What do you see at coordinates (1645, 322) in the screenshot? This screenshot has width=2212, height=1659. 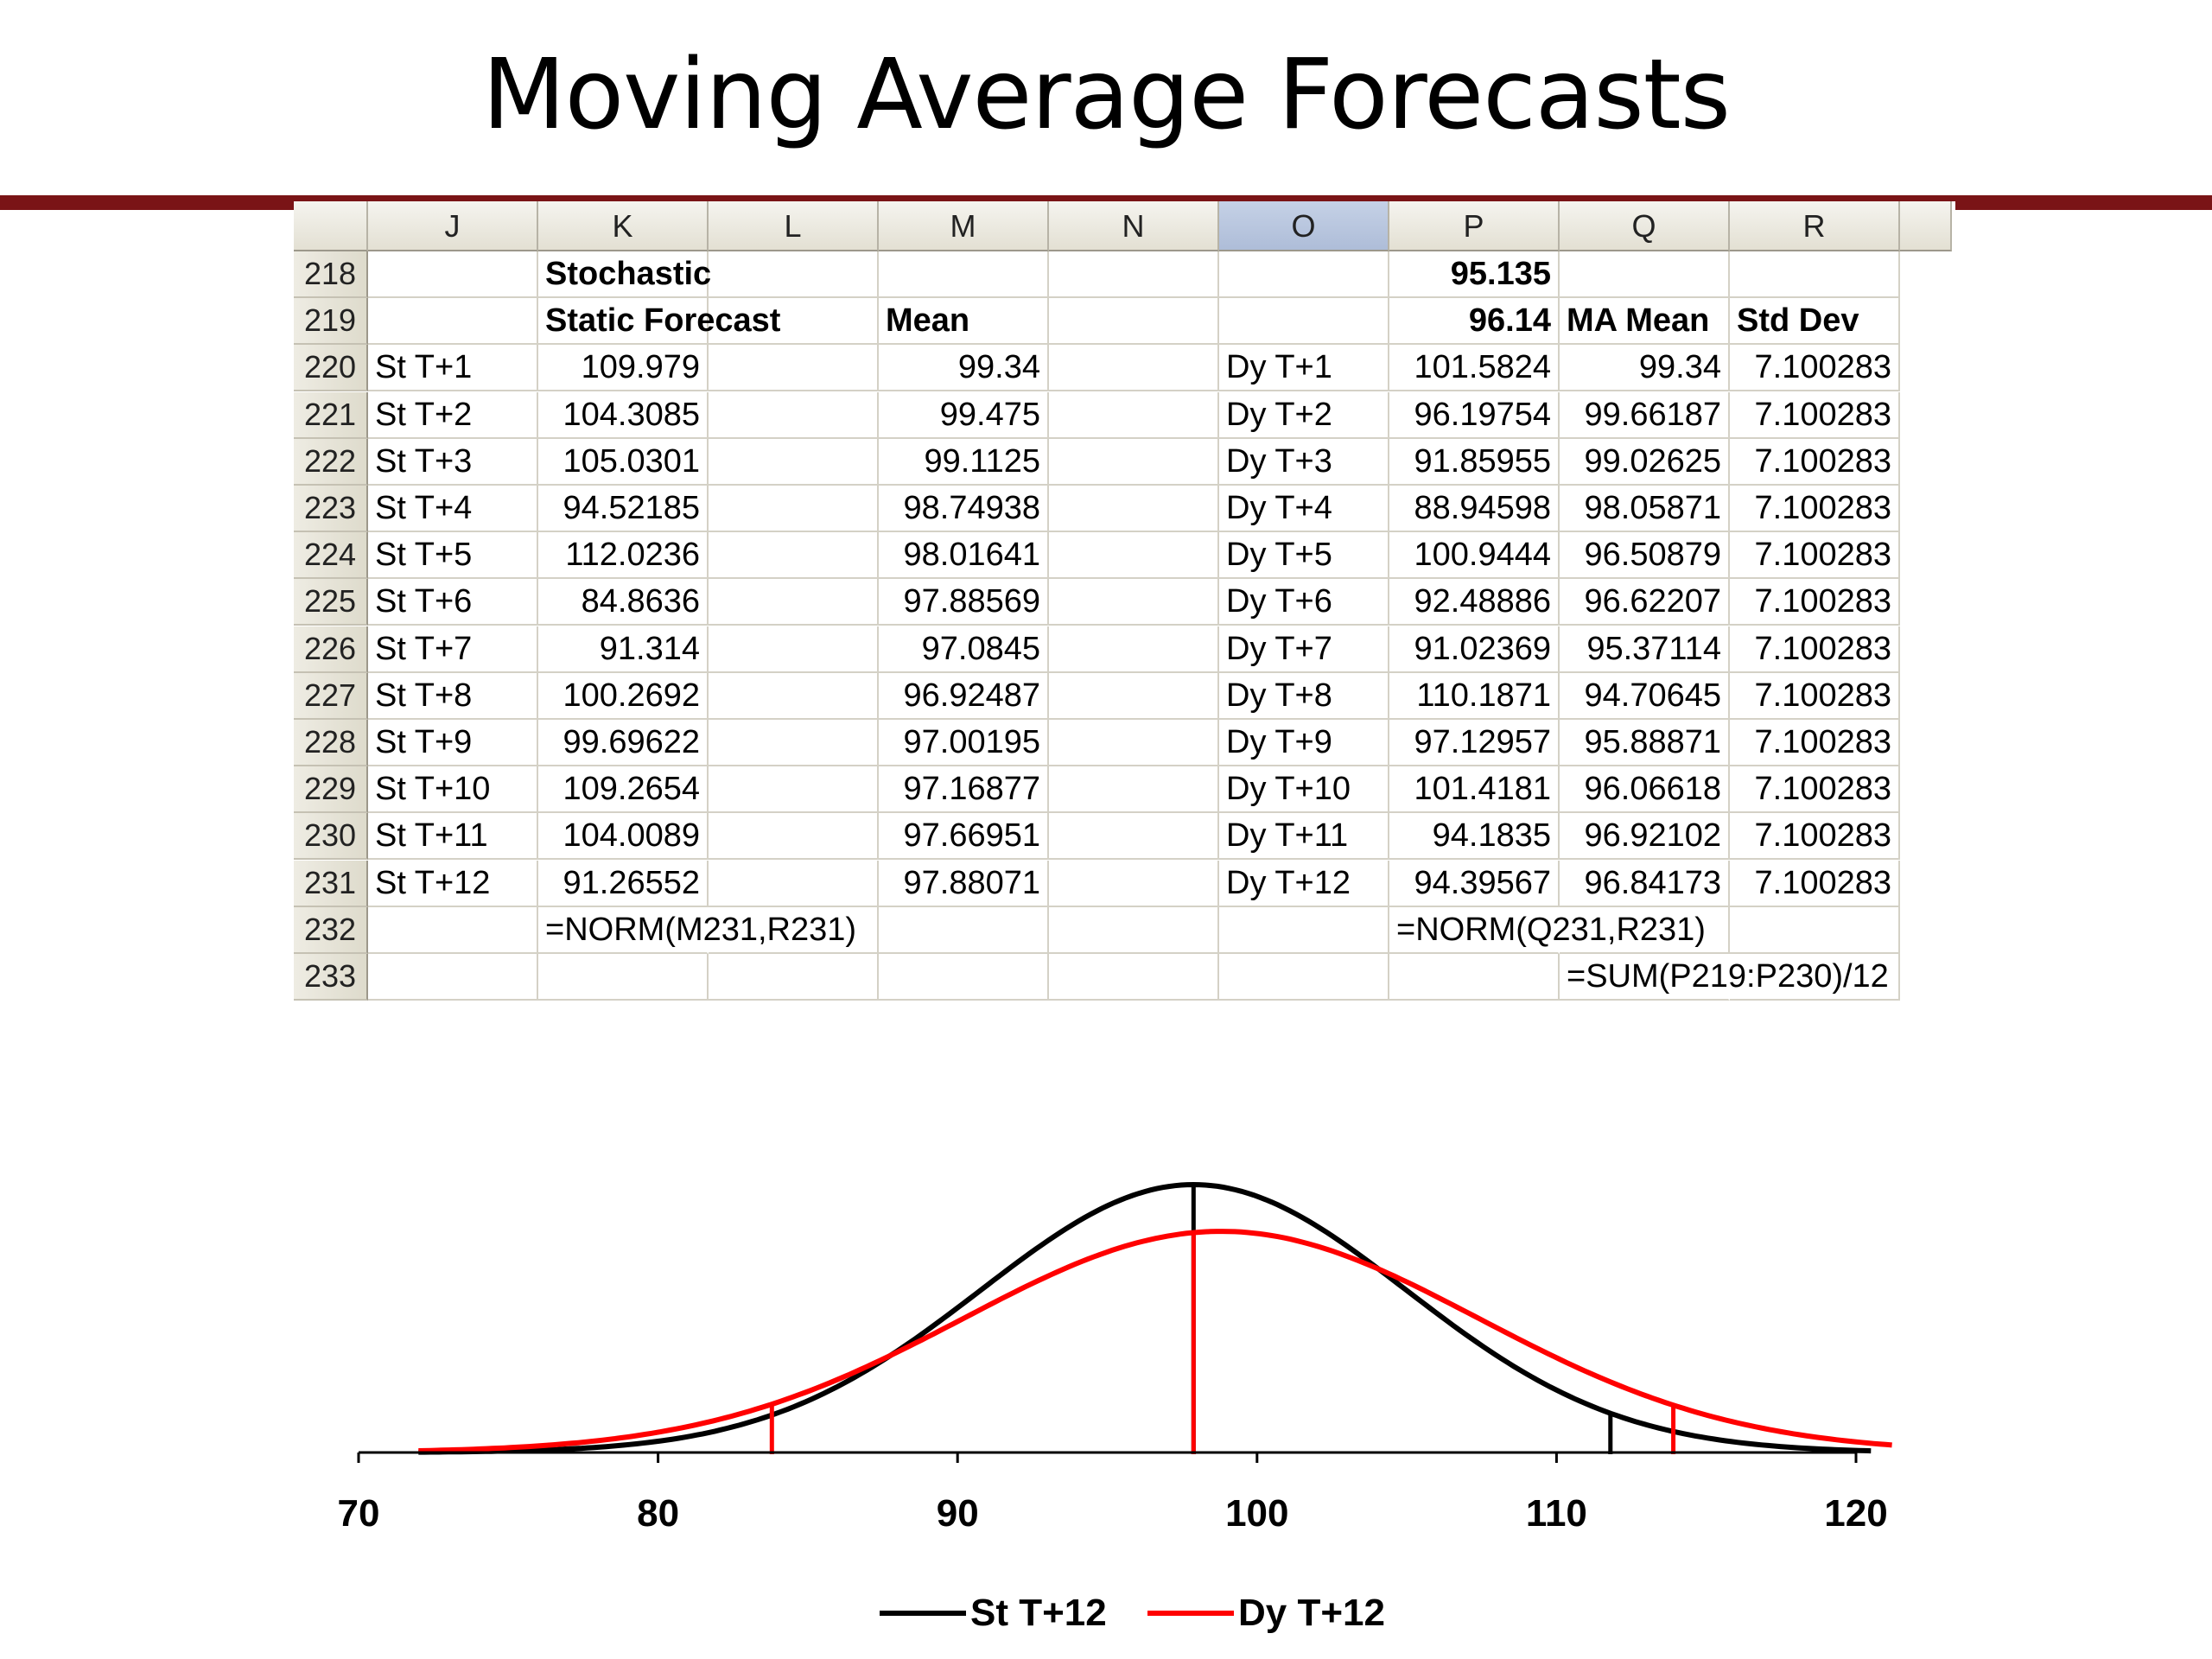 I see `cell-q219: MA Mean` at bounding box center [1645, 322].